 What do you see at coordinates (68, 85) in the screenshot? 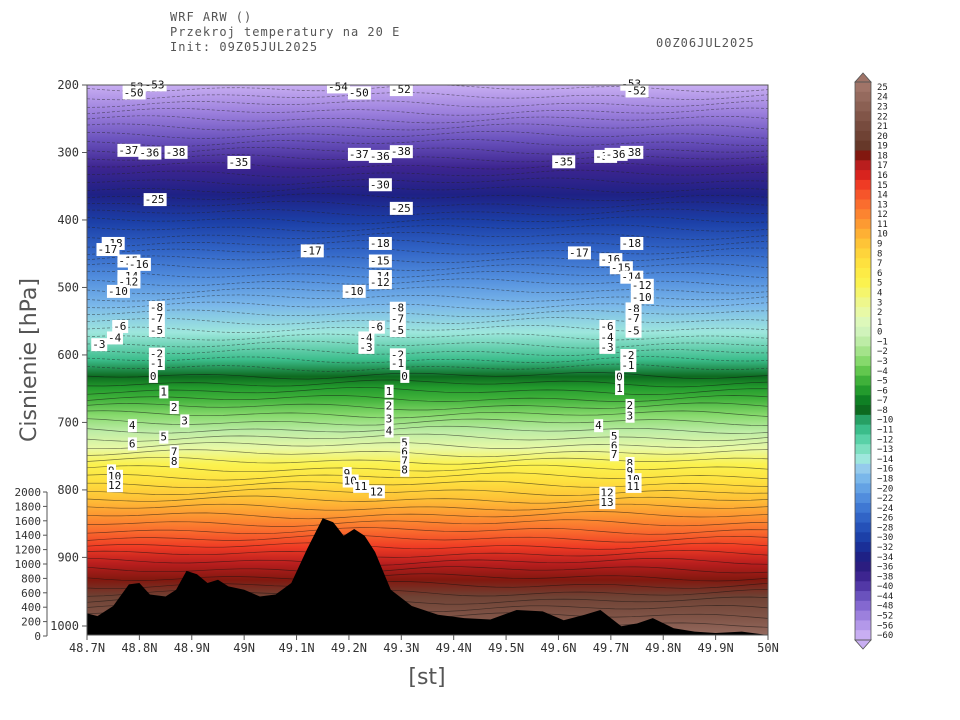
I see `y-tick-label: 200` at bounding box center [68, 85].